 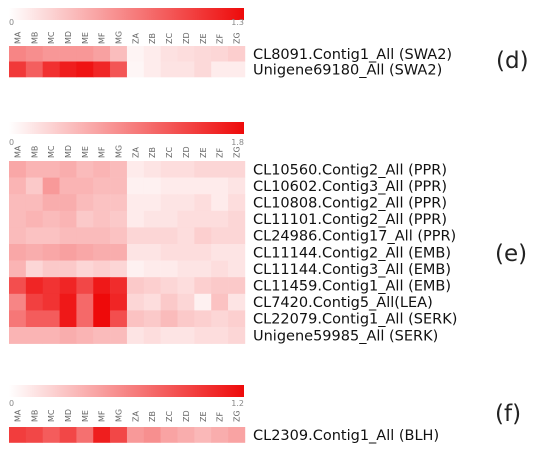 I want to click on row-label: CL24986.Contig17_All (PPR), so click(x=354, y=237).